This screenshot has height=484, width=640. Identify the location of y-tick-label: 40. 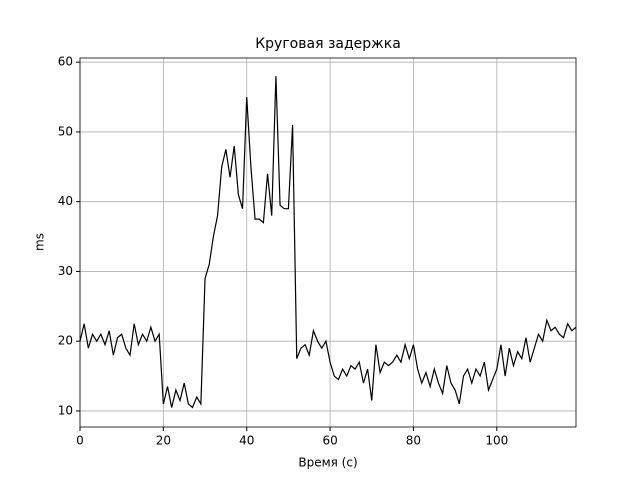
(65, 201).